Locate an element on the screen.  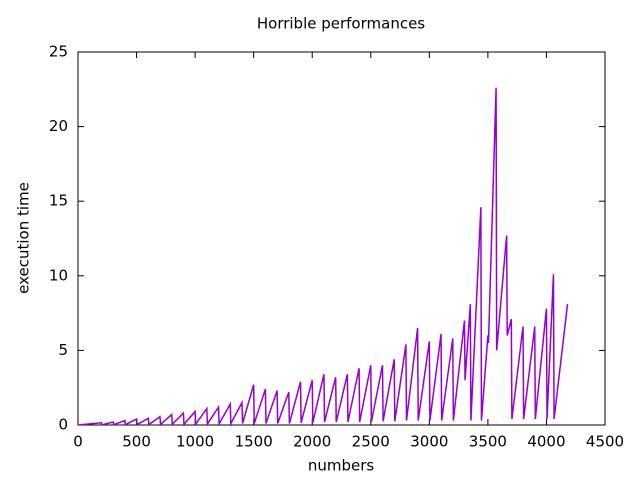
x-tick-label: 0 is located at coordinates (78, 442).